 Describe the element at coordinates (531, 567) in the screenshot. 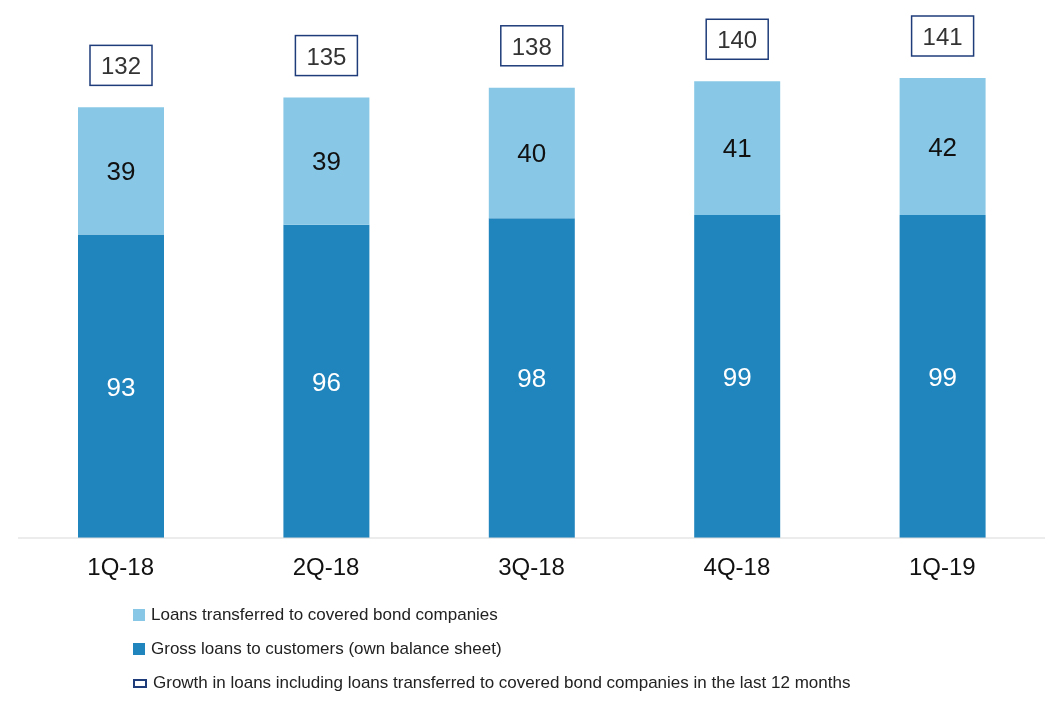

I see `x-tick-label: 3Q-18` at that location.